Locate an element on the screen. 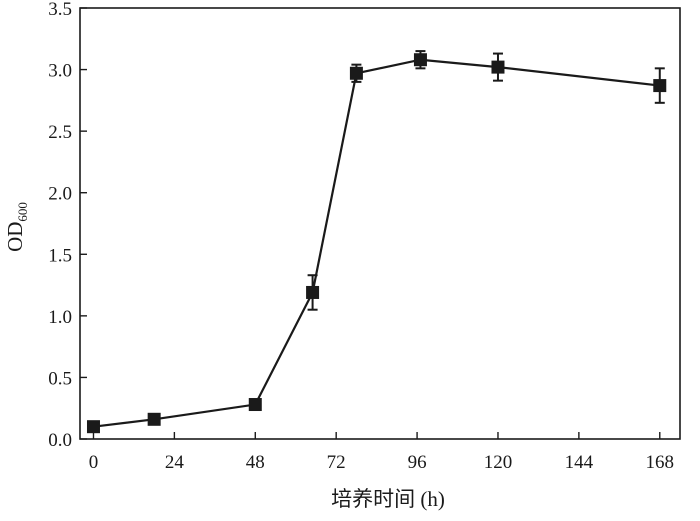  x-axis: 0 24 48 72 96 120 144 168 is located at coordinates (381, 452).